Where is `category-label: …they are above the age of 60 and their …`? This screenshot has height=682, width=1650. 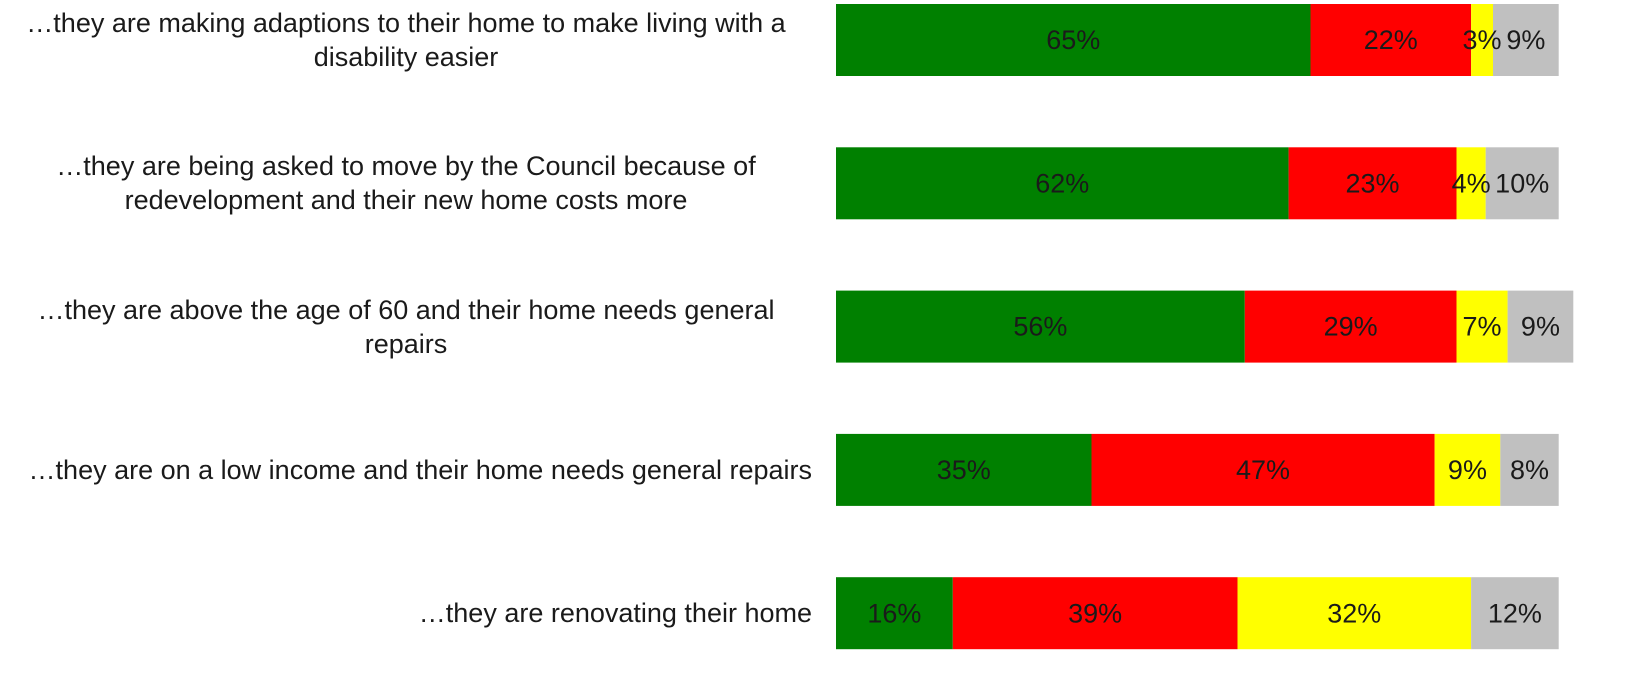 category-label: …they are above the age of 60 and their … is located at coordinates (406, 327).